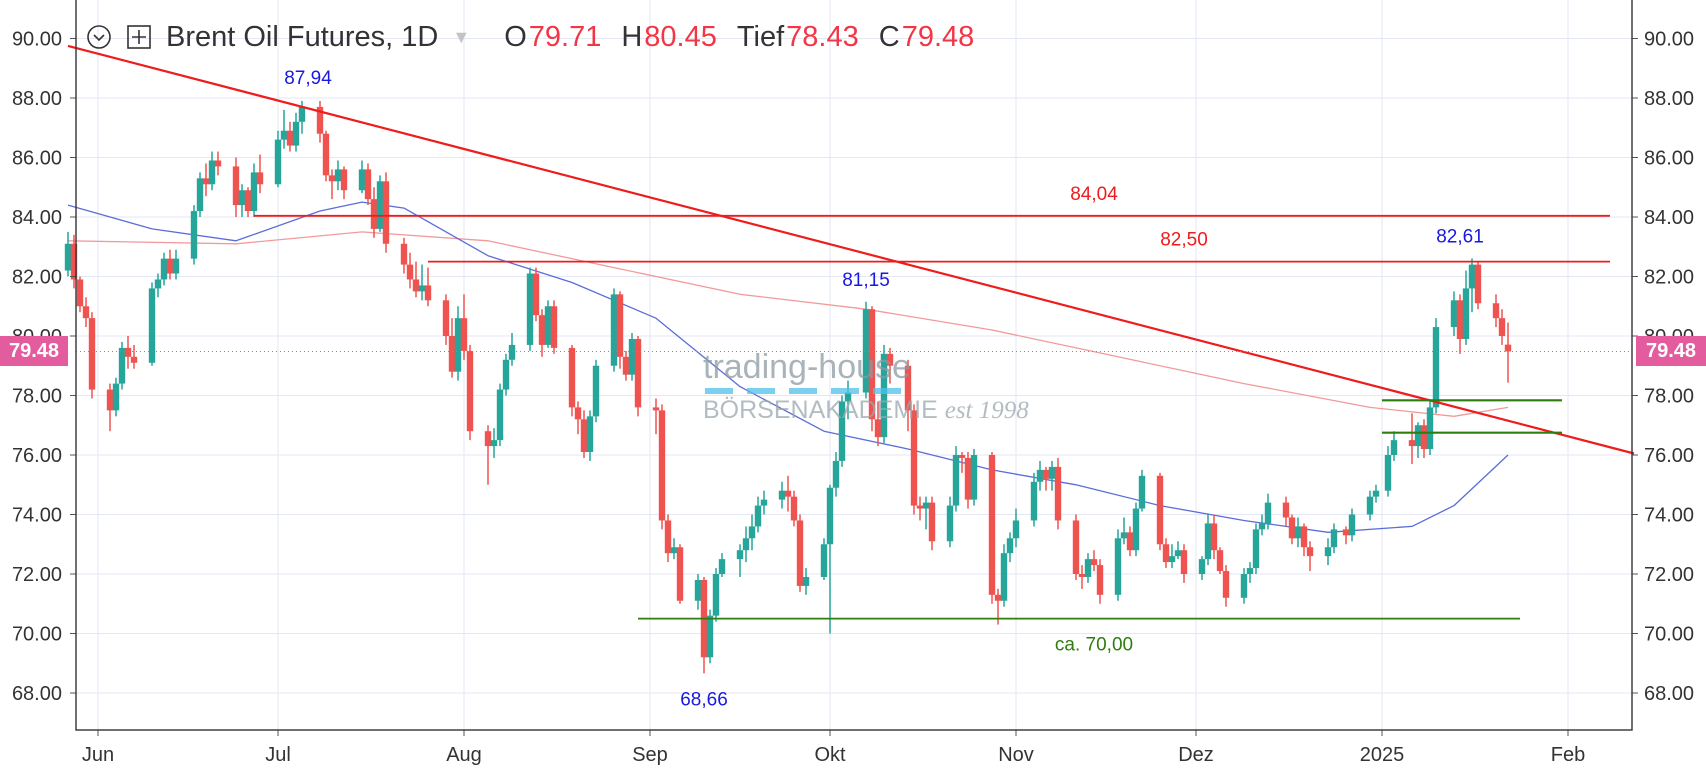 This screenshot has width=1706, height=776. Describe the element at coordinates (37, 635) in the screenshot. I see `y-tick-label-left: 70.00` at that location.